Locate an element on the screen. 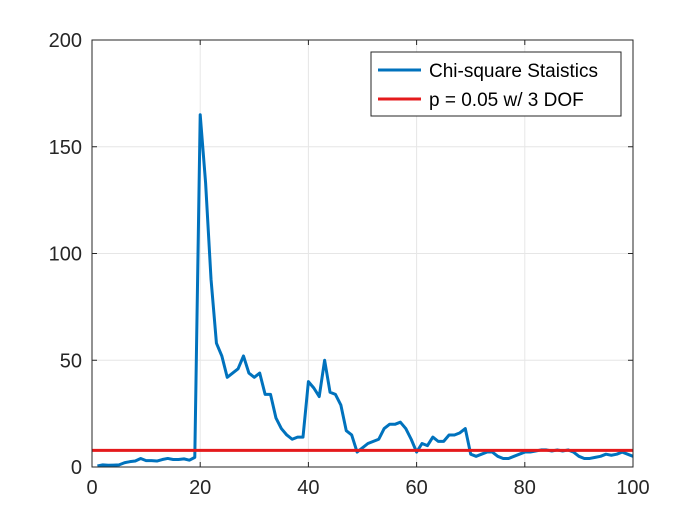 This screenshot has height=525, width=700. y-tick-label: 150 is located at coordinates (65, 148).